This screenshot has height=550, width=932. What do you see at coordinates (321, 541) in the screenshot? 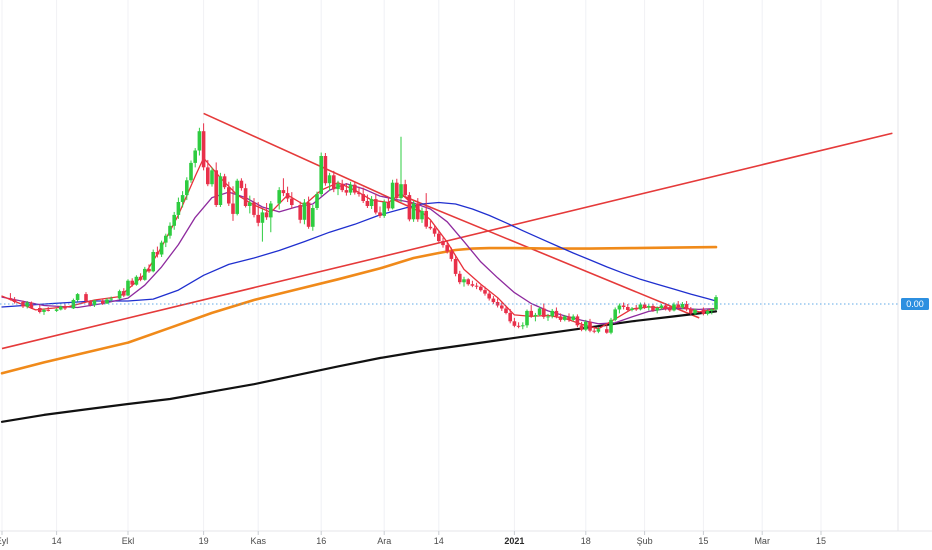
I see `x-tick-label-5: 16` at bounding box center [321, 541].